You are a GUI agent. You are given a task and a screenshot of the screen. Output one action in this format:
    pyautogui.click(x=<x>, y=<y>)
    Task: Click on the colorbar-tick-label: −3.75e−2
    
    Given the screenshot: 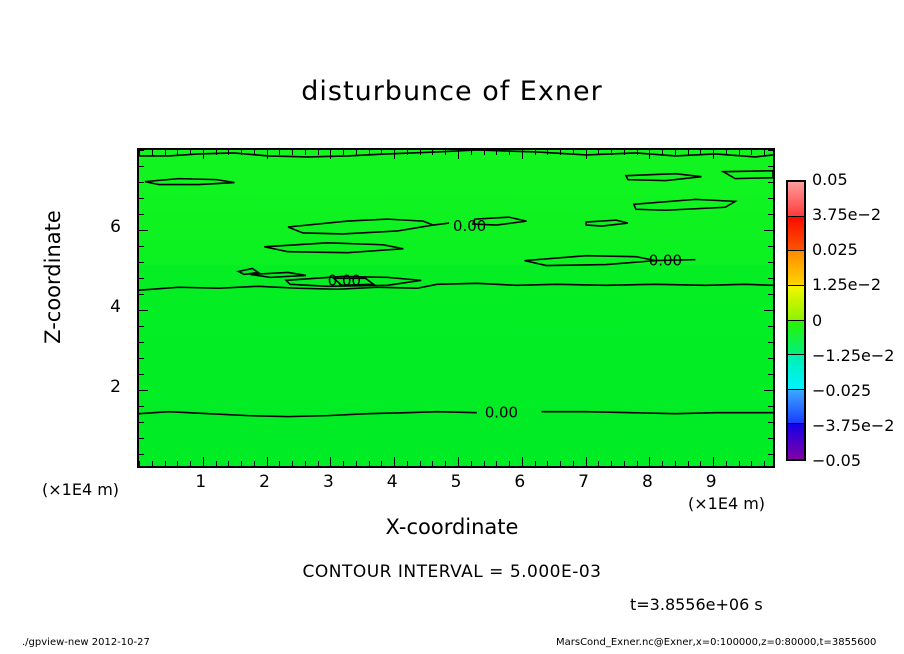 What is the action you would take?
    pyautogui.click(x=853, y=425)
    